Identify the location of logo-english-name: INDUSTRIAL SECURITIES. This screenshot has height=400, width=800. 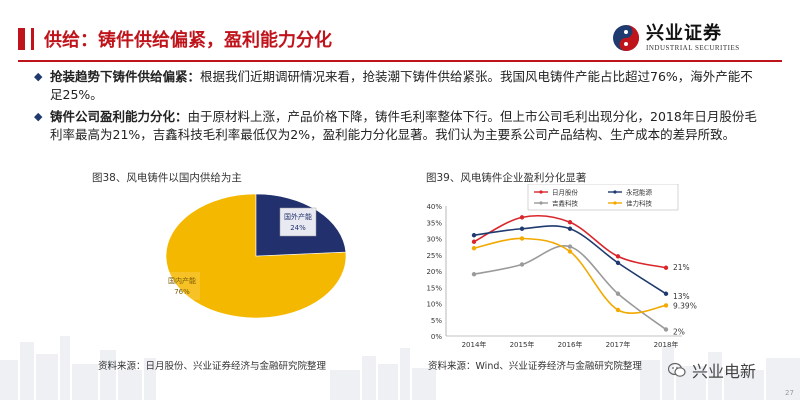
(693, 48).